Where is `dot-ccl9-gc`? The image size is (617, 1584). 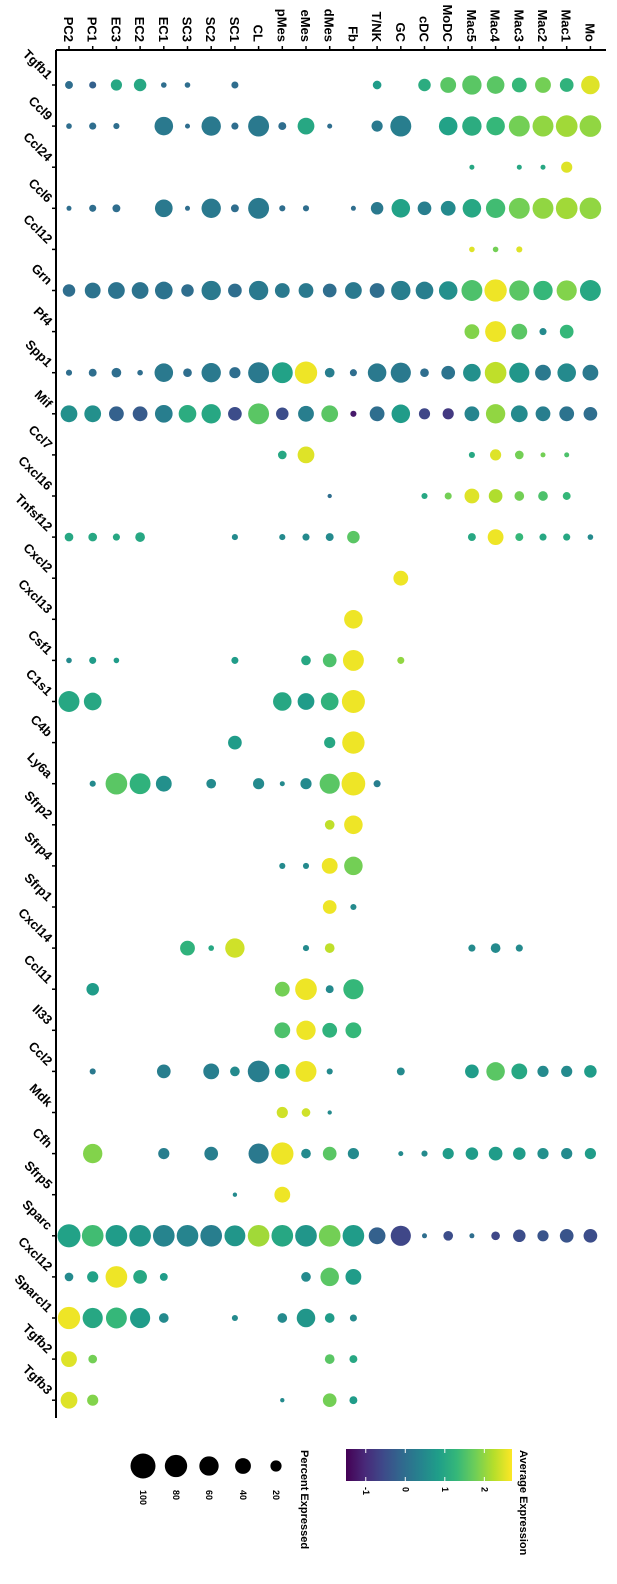 dot-ccl9-gc is located at coordinates (401, 126).